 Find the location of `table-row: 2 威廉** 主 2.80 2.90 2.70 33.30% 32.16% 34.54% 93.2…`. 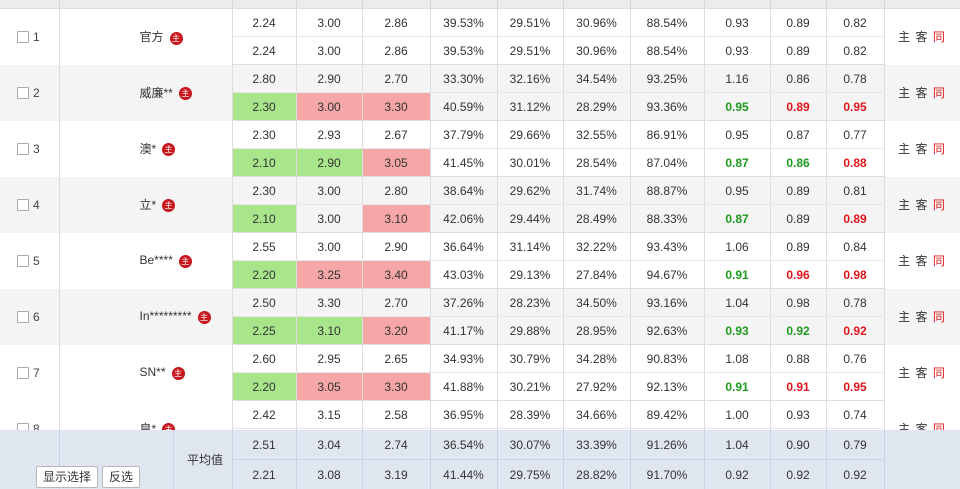

table-row: 2 威廉** 主 2.80 2.90 2.70 33.30% 32.16% 34.54% 93.2… is located at coordinates (480, 92).